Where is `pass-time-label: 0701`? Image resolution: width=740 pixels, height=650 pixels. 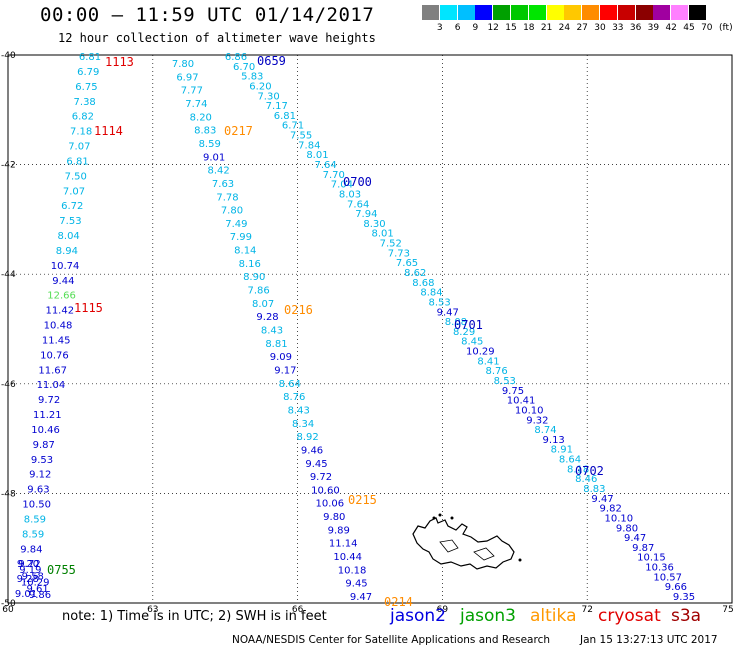 pass-time-label: 0701 is located at coordinates (468, 325).